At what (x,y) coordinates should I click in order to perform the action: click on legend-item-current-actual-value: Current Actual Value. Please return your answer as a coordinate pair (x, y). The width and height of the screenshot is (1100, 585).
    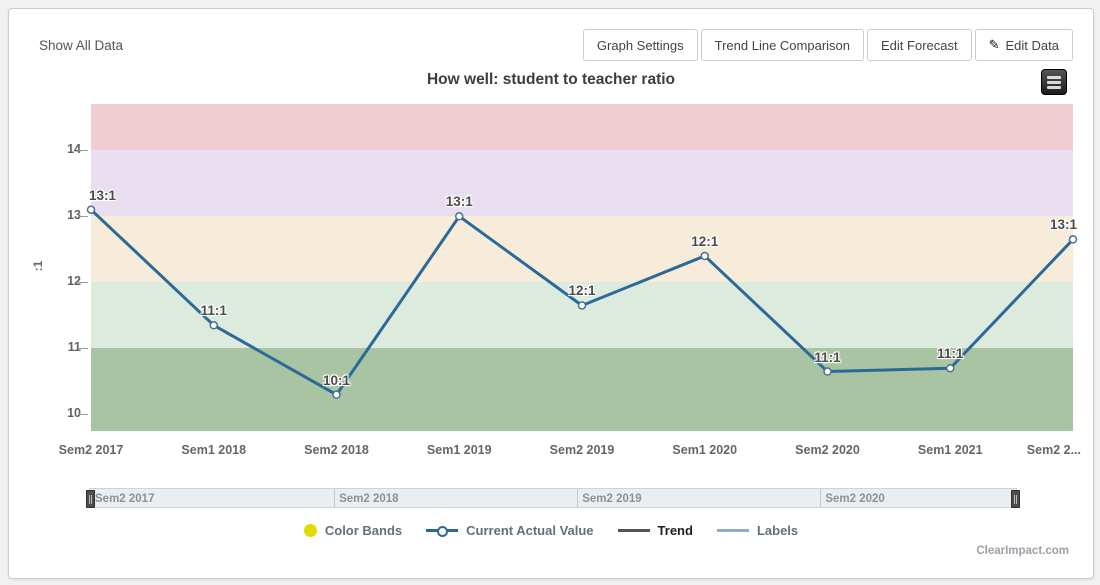
    Looking at the image, I should click on (510, 530).